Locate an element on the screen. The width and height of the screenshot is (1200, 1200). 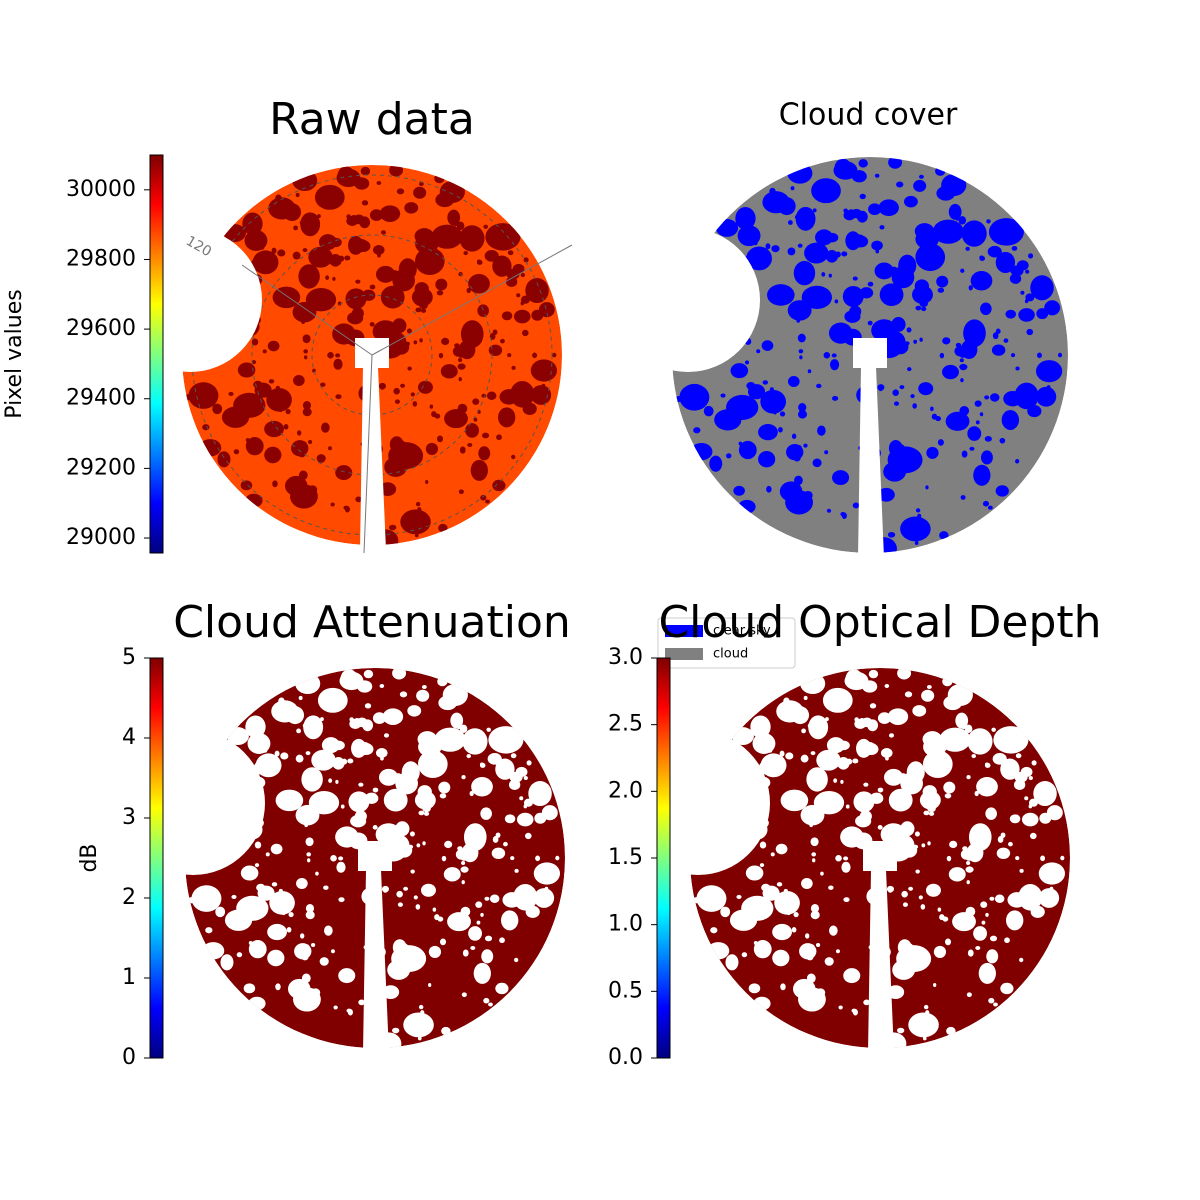
horizon-bite is located at coordinates (193, 803).